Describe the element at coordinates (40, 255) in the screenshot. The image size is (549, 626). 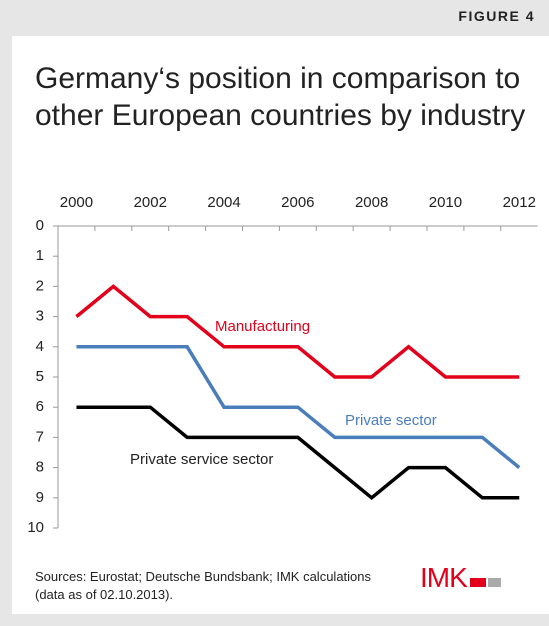
I see `y-tick-label: 1` at that location.